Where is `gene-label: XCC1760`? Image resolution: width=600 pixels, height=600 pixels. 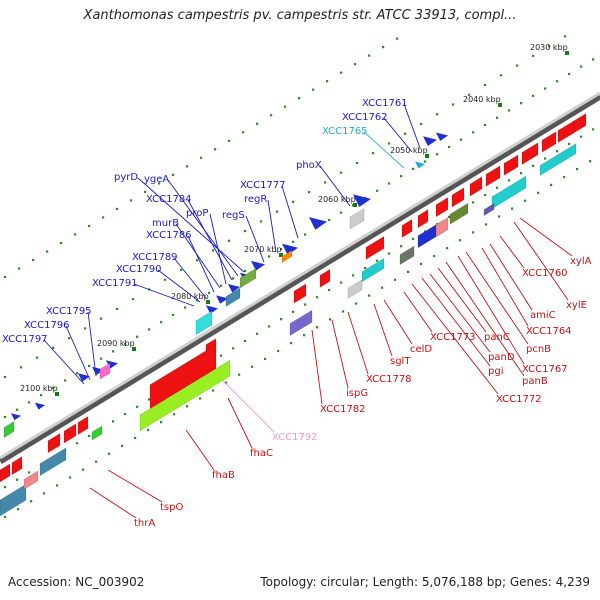 gene-label: XCC1760 is located at coordinates (545, 273).